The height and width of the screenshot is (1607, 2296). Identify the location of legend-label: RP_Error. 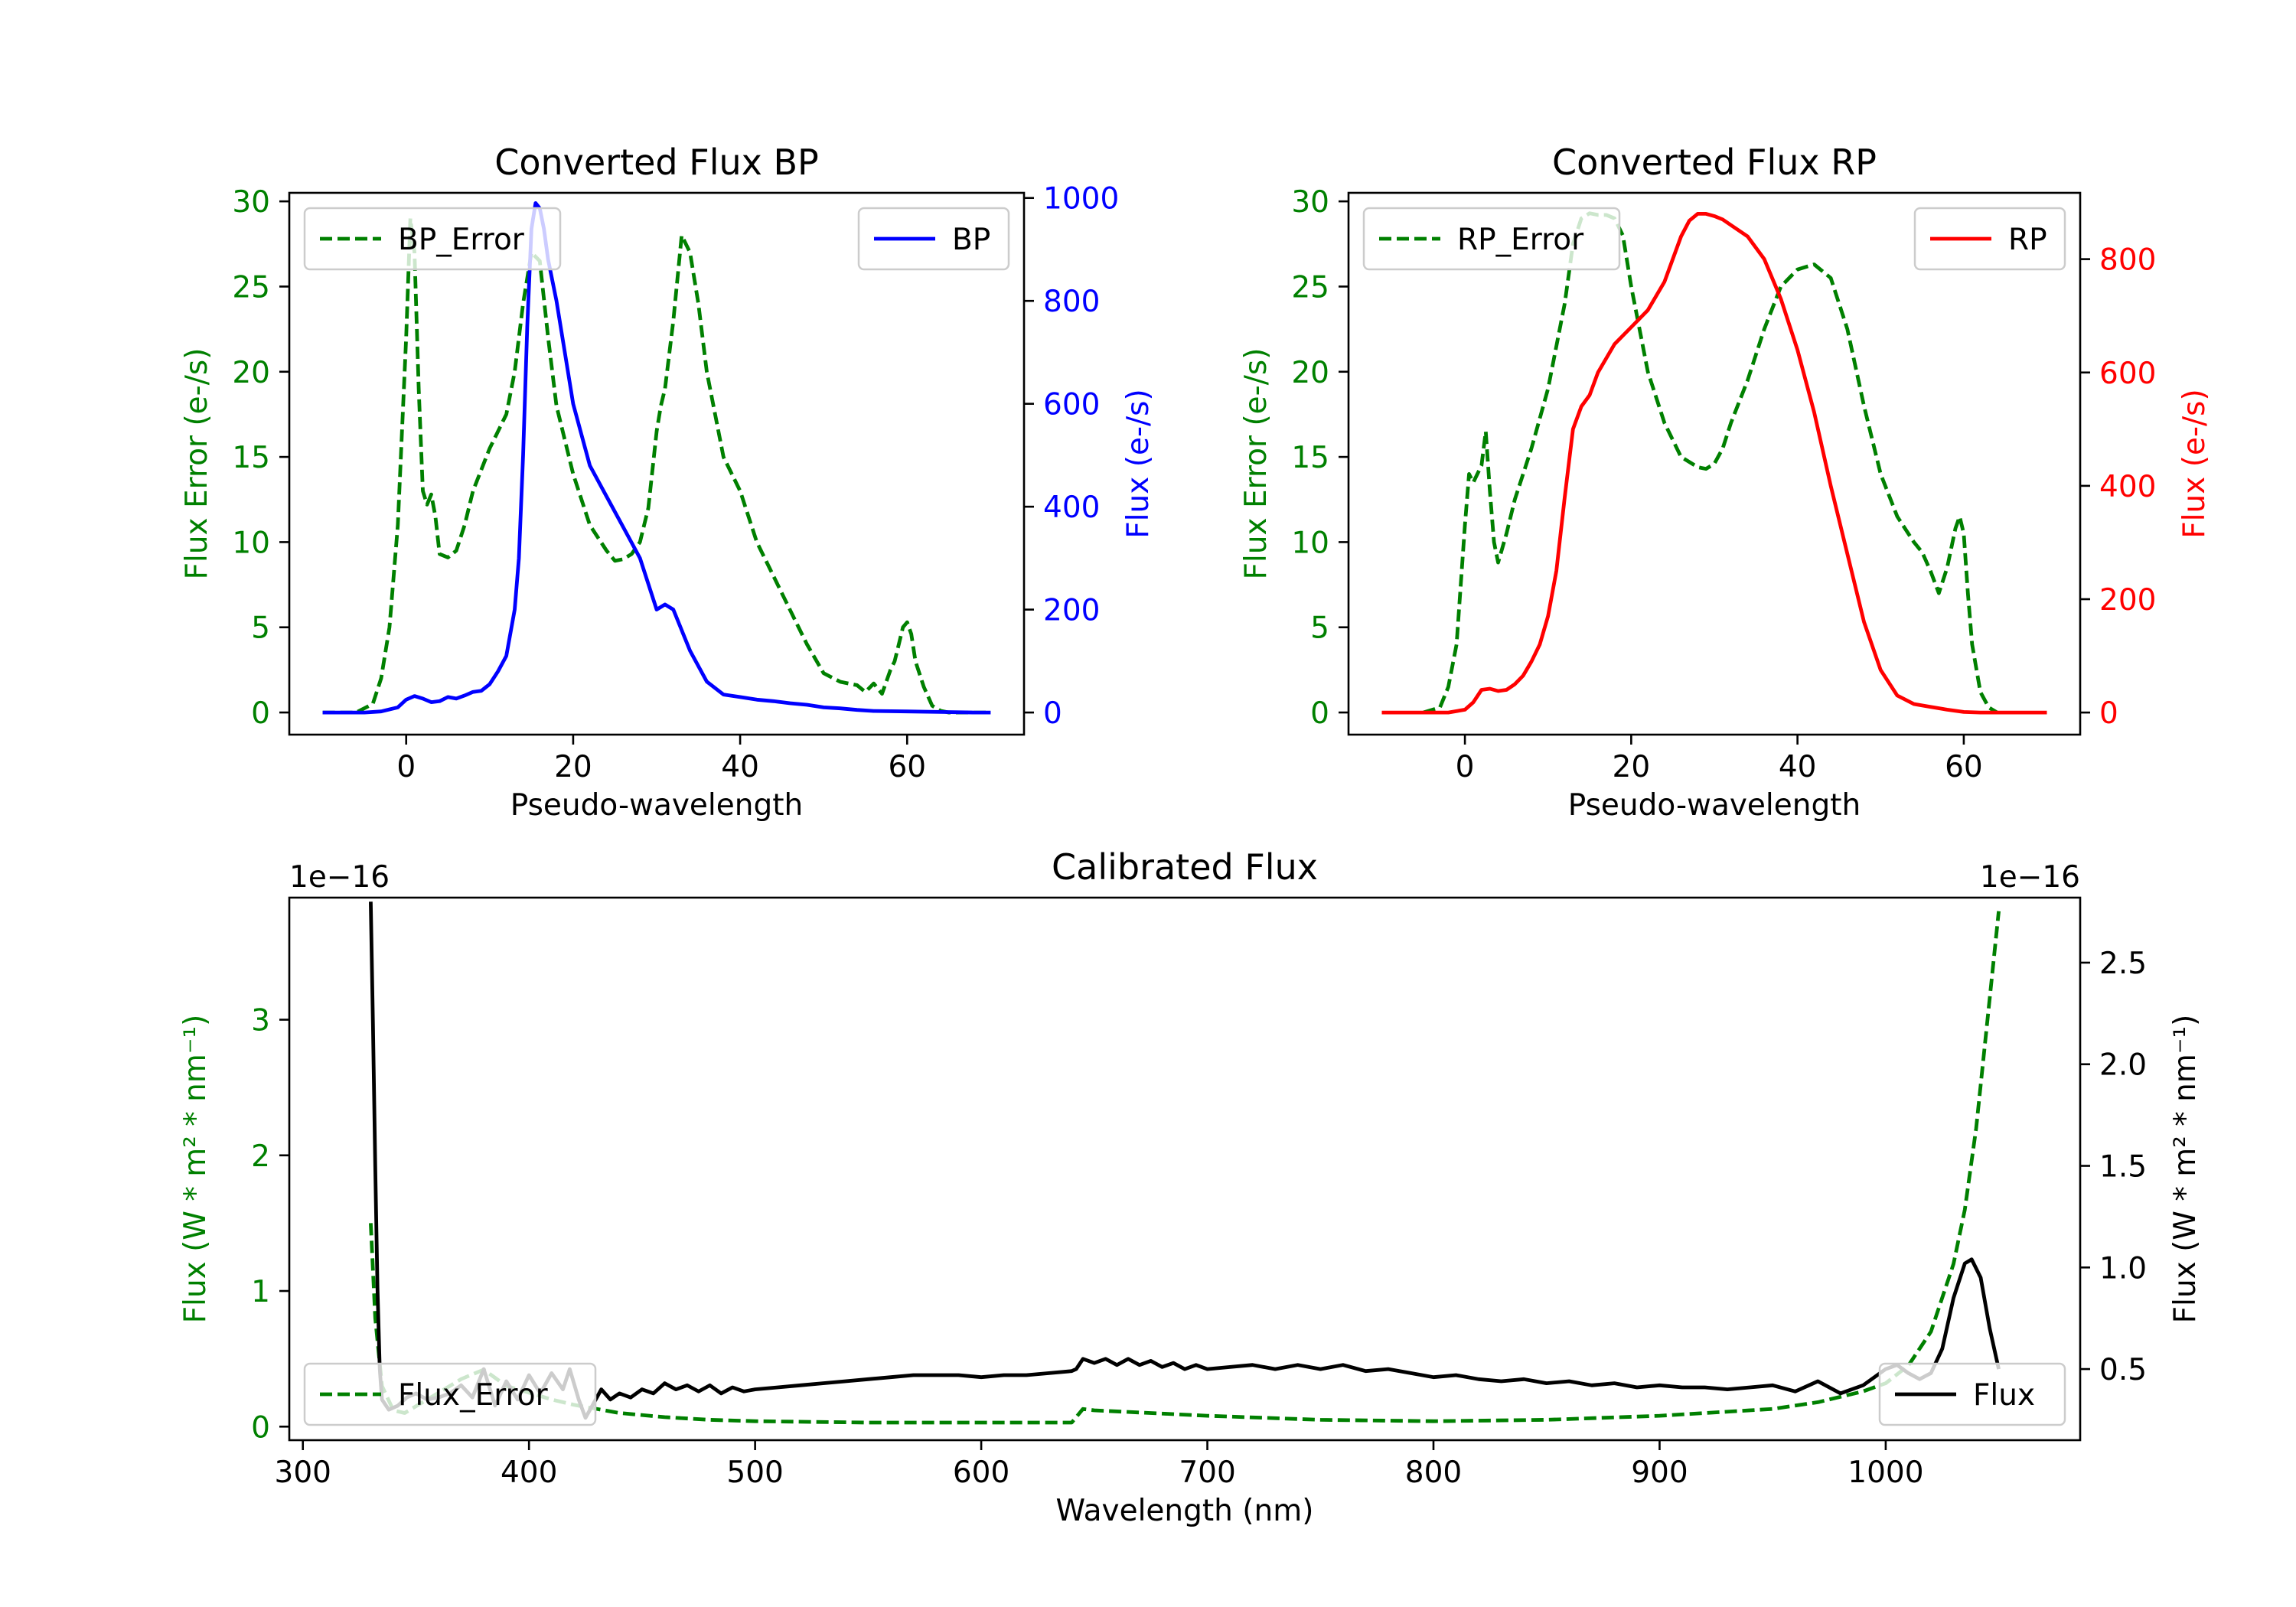
(1520, 240).